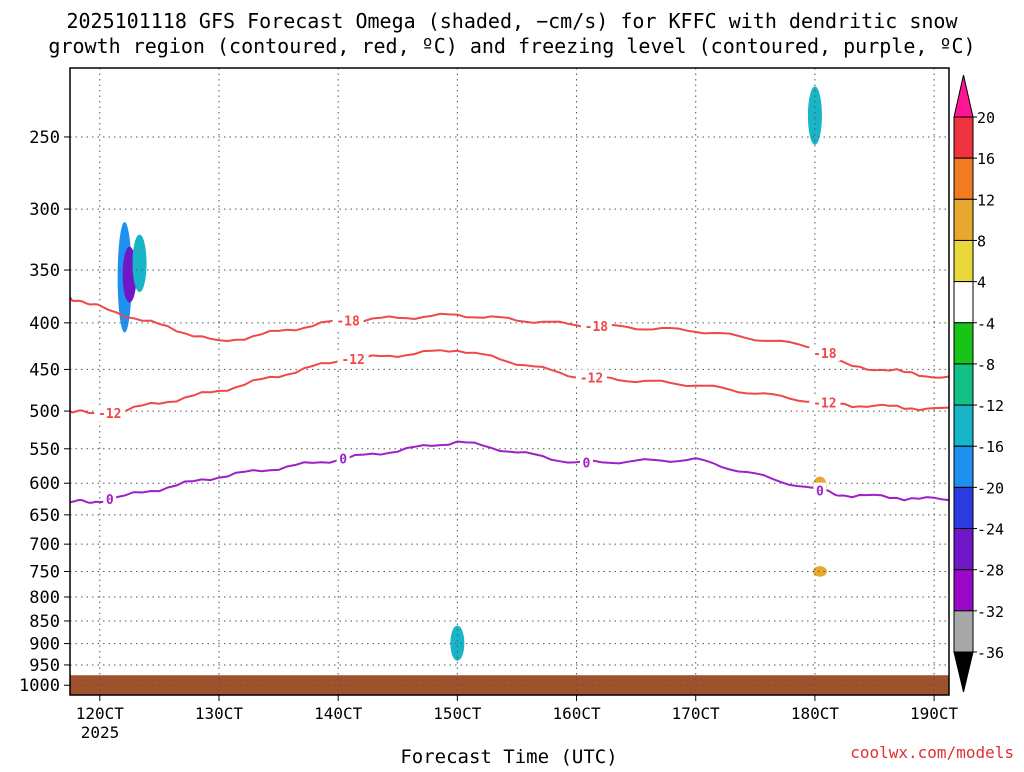 This screenshot has width=1024, height=772. What do you see at coordinates (990, 530) in the screenshot?
I see `colorbar-label-10: -24` at bounding box center [990, 530].